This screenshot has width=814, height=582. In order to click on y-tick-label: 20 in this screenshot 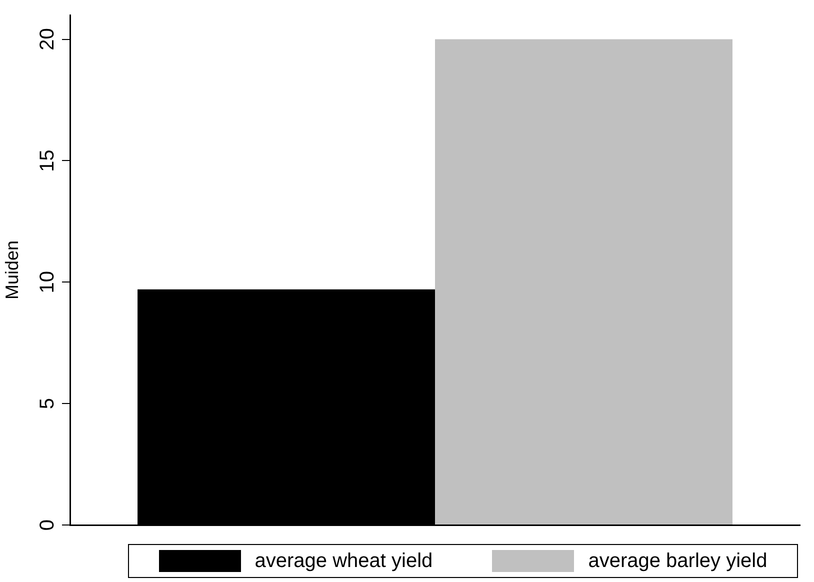, I will do `click(47, 39)`.